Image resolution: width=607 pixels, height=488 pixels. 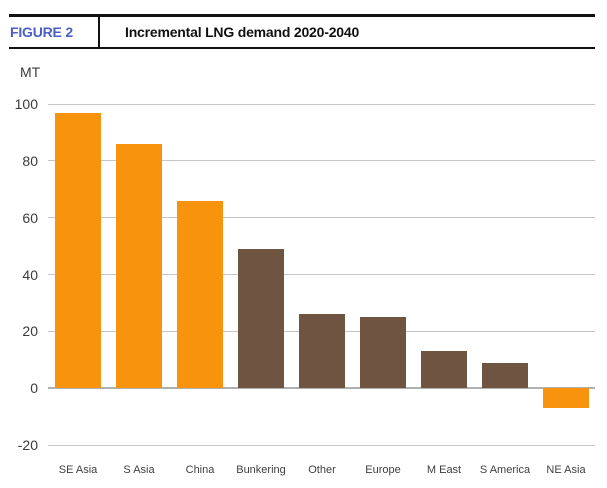 What do you see at coordinates (30, 160) in the screenshot?
I see `y-tick-label: 80` at bounding box center [30, 160].